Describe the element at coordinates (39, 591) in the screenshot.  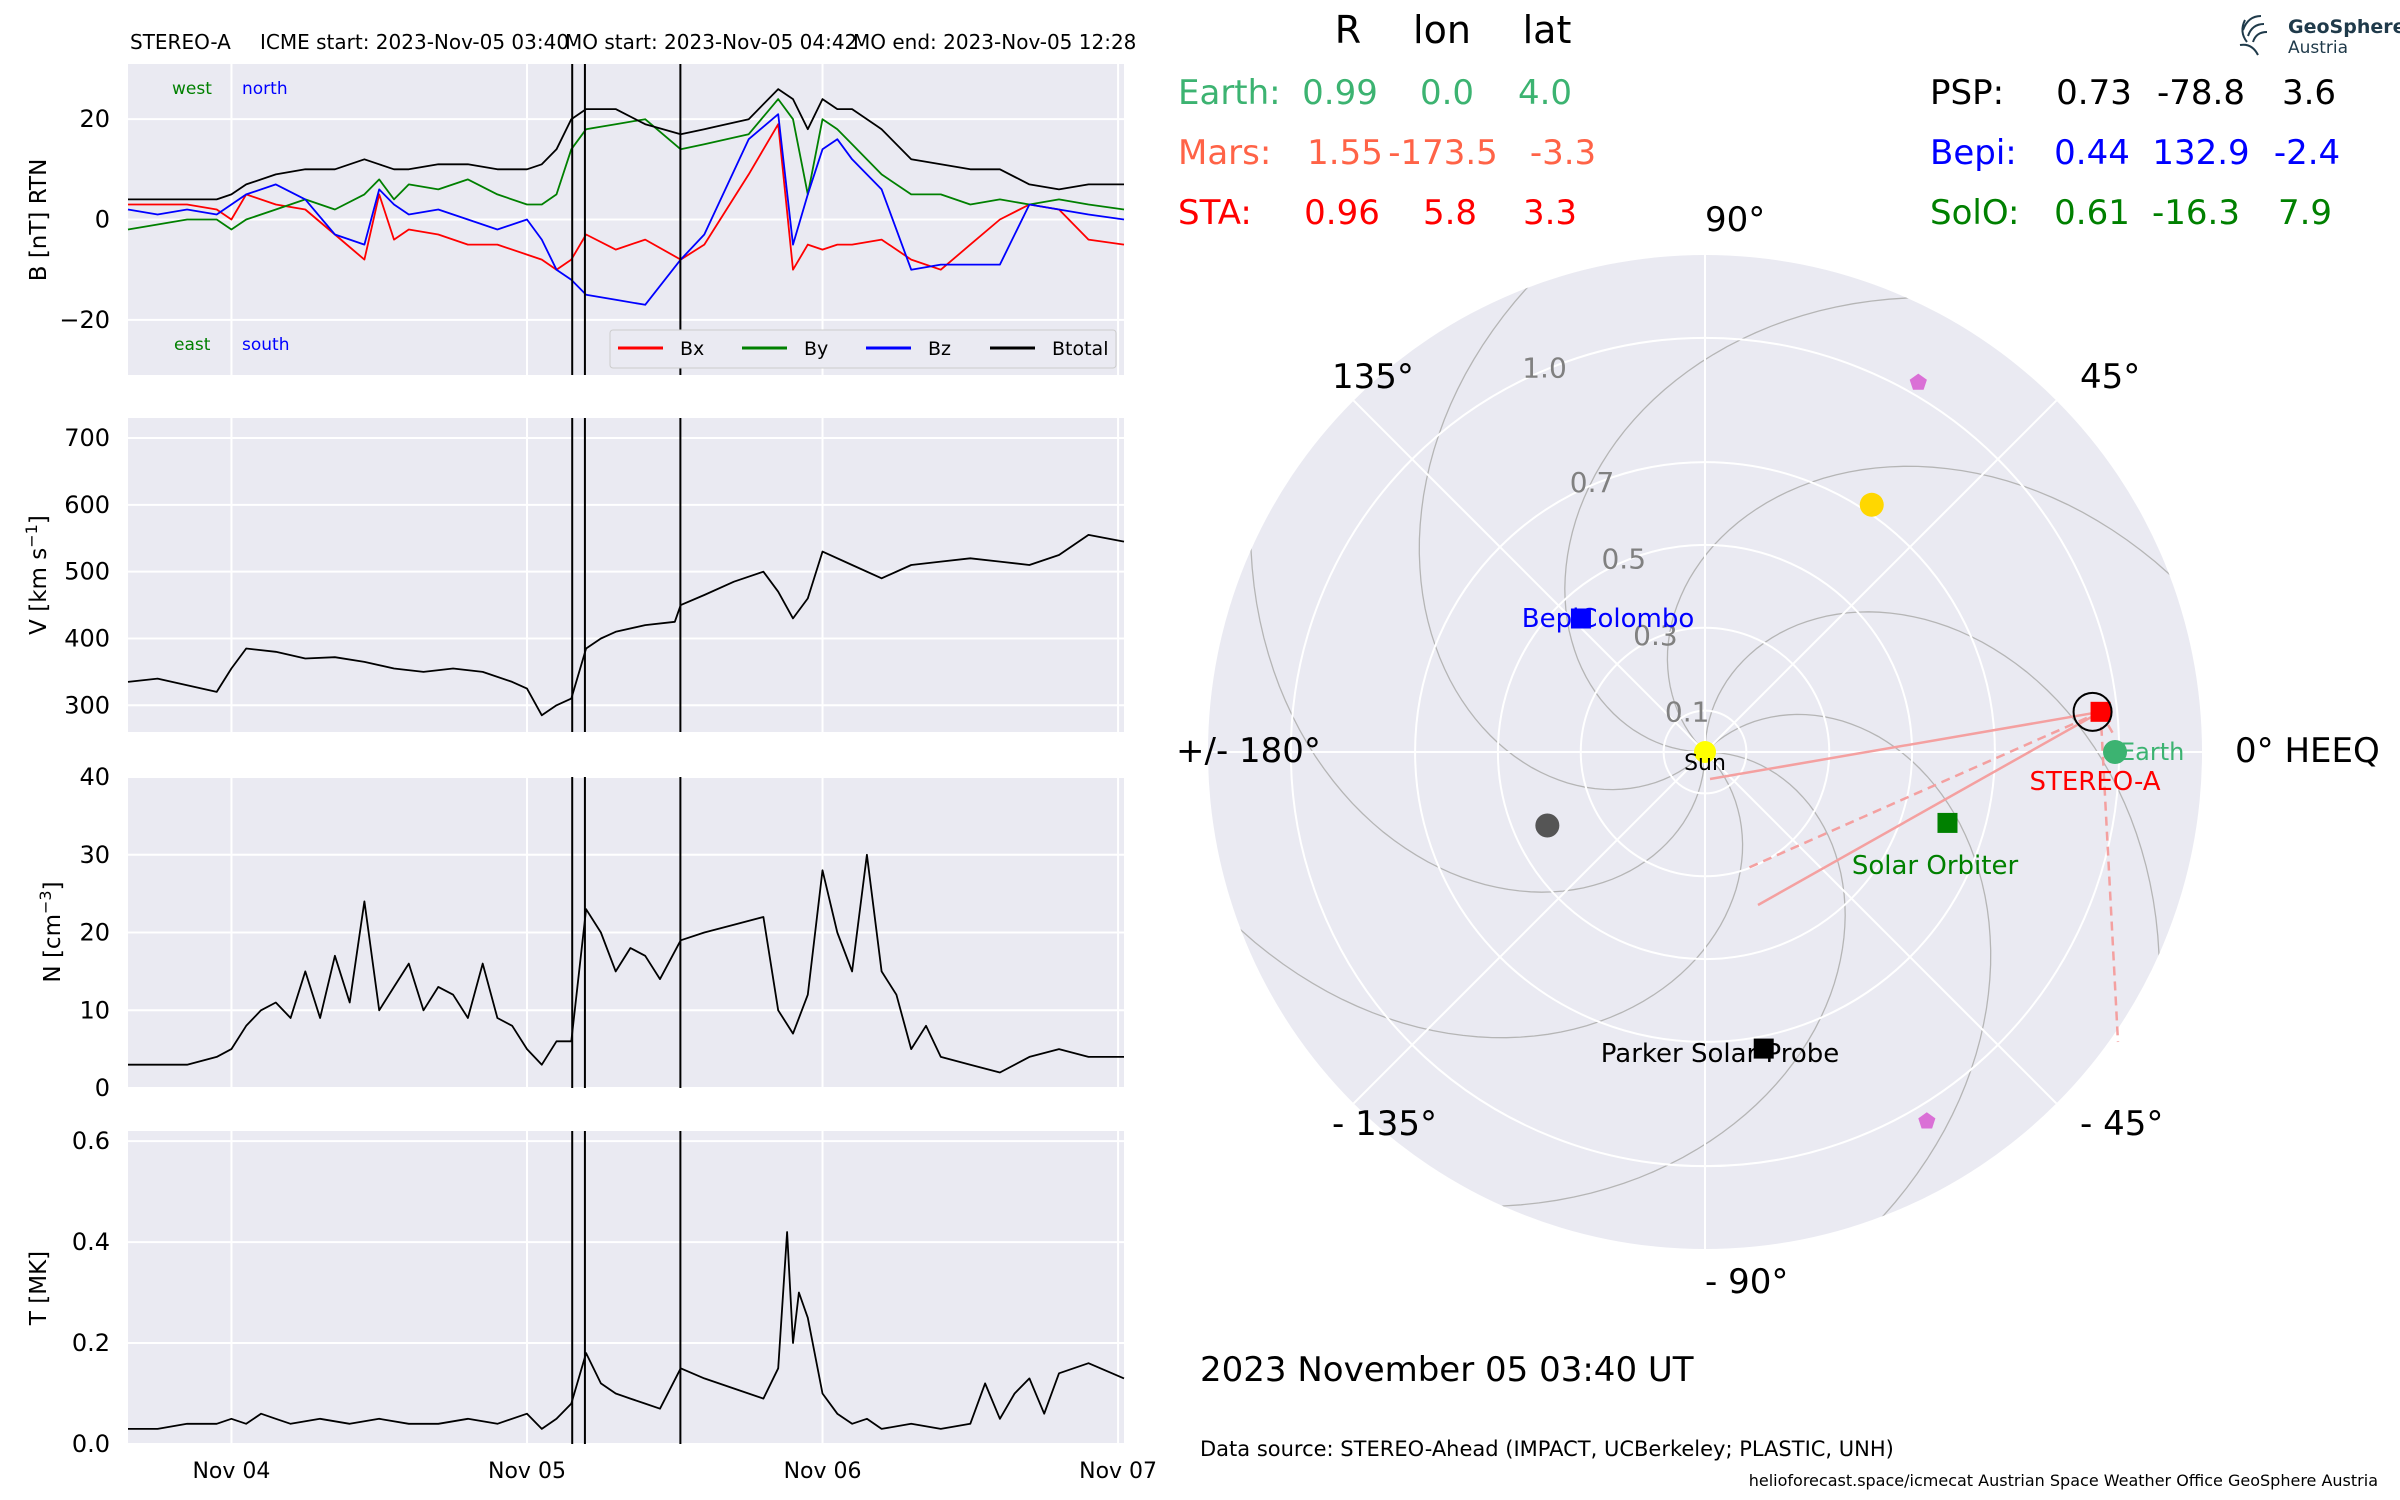
I see `v-ylabel-main: V [km s` at that location.